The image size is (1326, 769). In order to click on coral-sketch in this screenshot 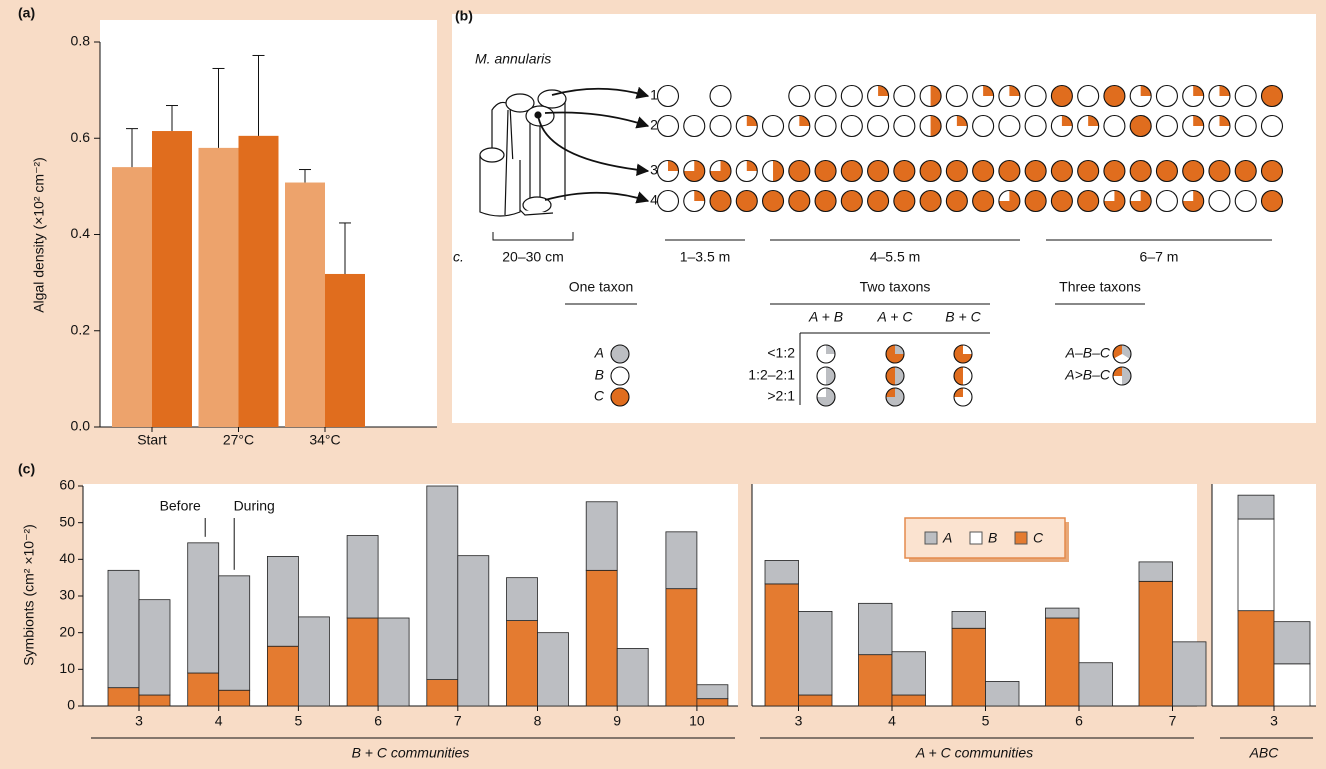, I will do `click(523, 153)`.